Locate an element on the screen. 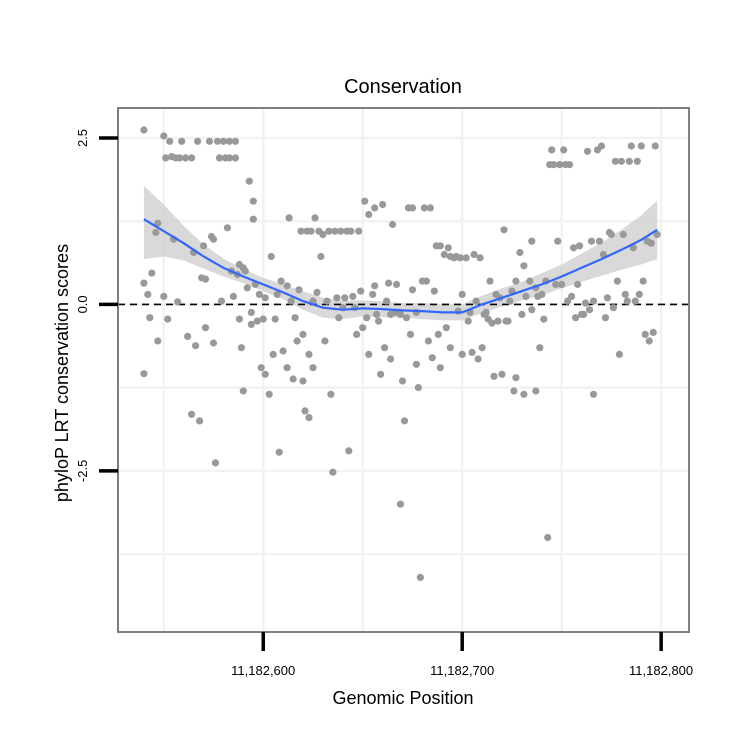 The width and height of the screenshot is (750, 750). y-tick-label: -2.5 is located at coordinates (82, 471).